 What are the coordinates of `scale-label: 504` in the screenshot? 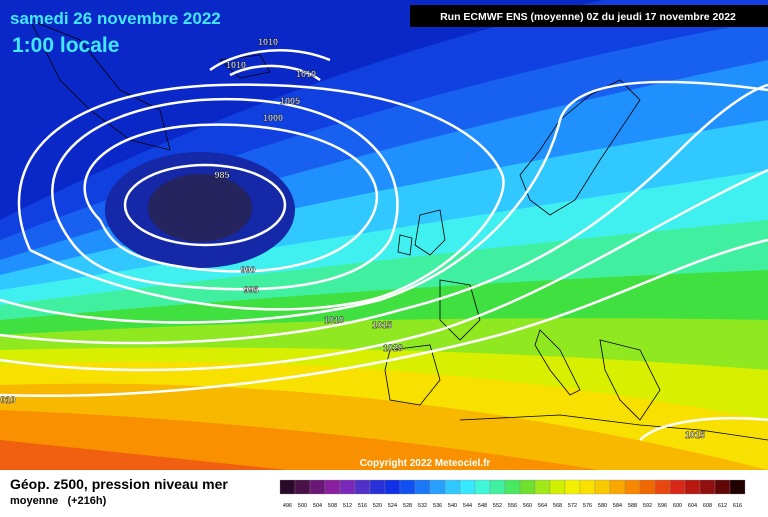 It's located at (317, 506).